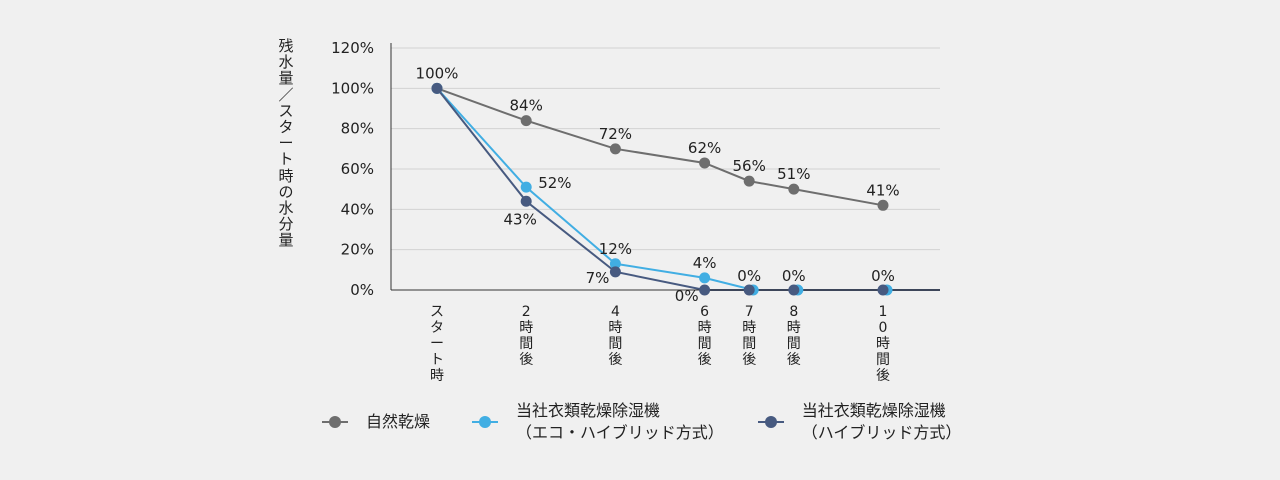 The width and height of the screenshot is (1280, 480). Describe the element at coordinates (437, 344) in the screenshot. I see `x-tick-label: スタート時` at that location.